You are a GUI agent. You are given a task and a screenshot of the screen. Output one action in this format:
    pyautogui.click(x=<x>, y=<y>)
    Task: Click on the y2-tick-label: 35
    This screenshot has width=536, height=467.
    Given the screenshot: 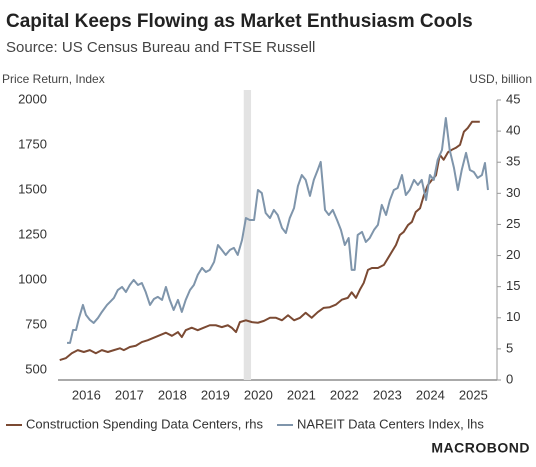 What is the action you would take?
    pyautogui.click(x=513, y=161)
    